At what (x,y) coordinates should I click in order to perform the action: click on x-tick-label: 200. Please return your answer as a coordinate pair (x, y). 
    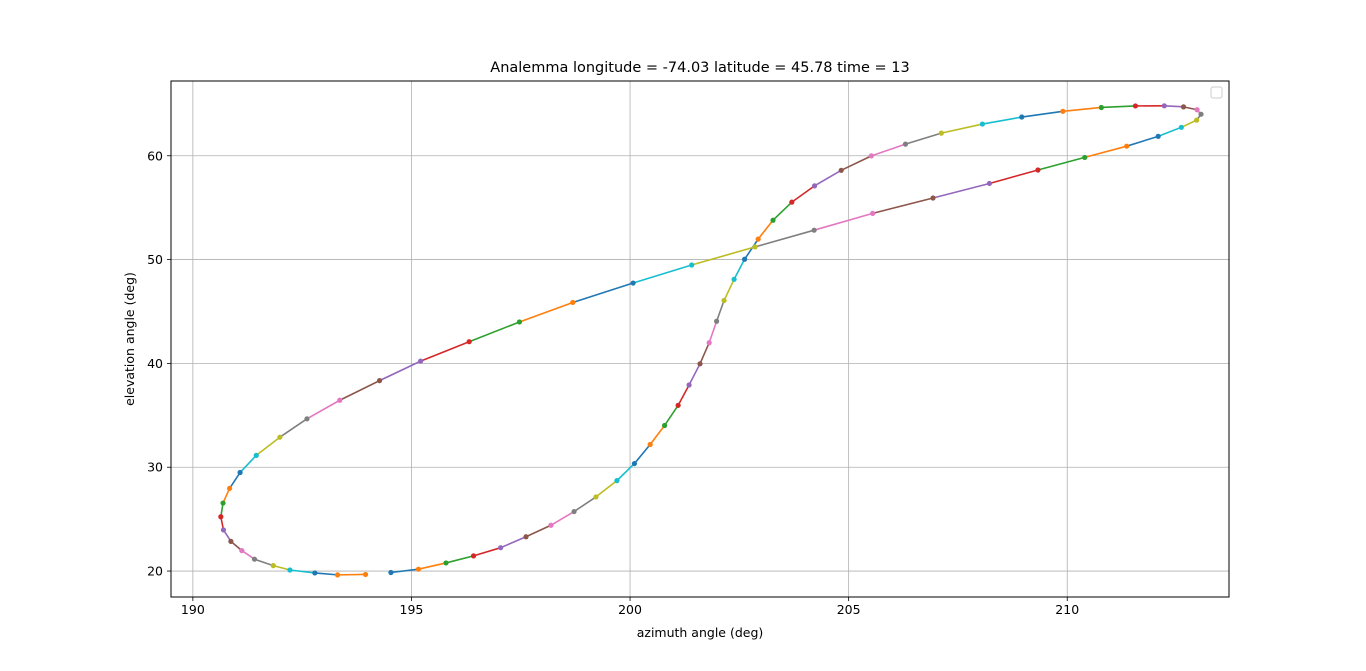
    Looking at the image, I should click on (630, 609).